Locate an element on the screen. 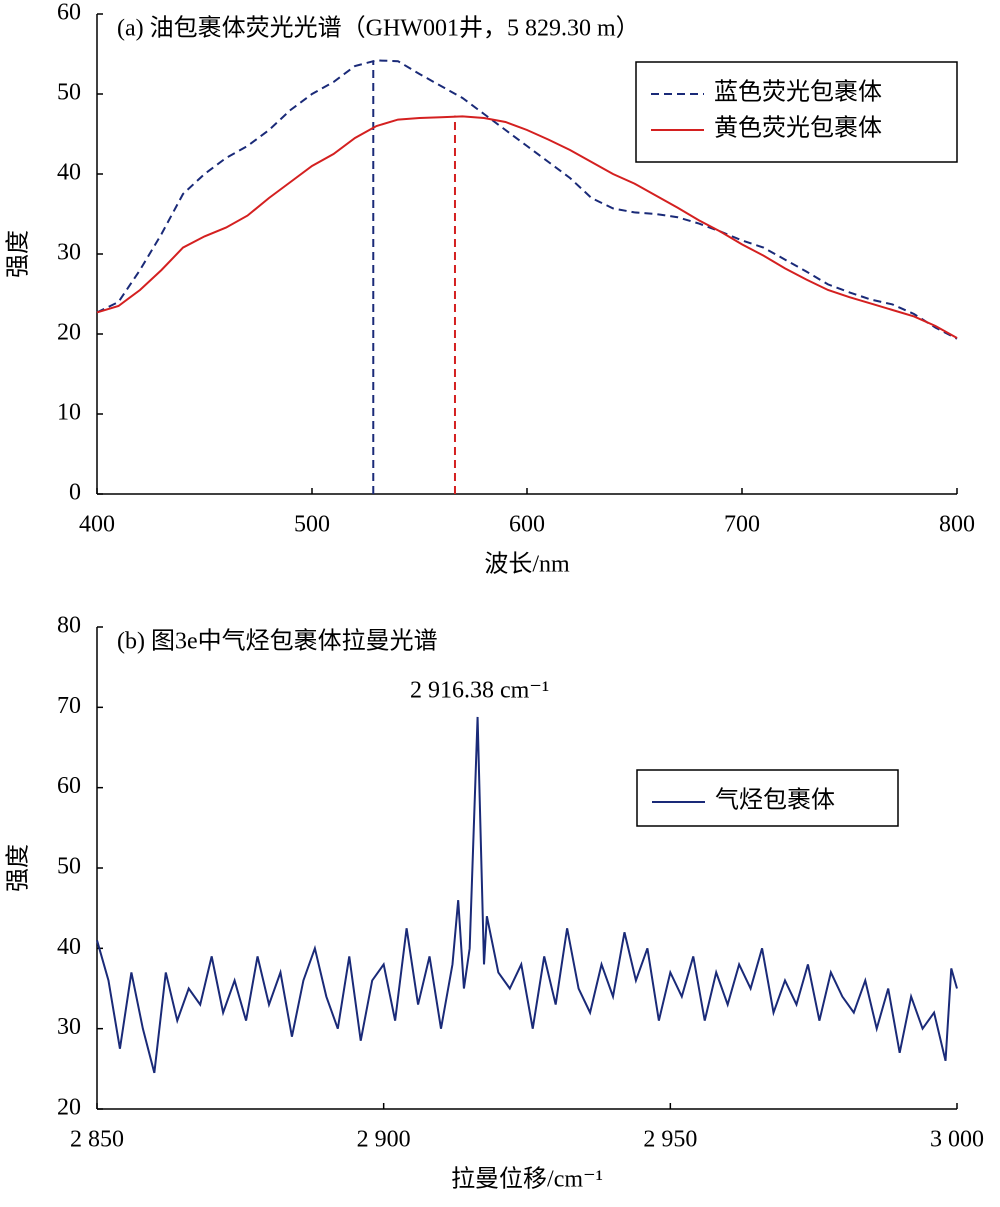 This screenshot has width=1000, height=1207. legend-label: 气烃包裹体 is located at coordinates (775, 800).